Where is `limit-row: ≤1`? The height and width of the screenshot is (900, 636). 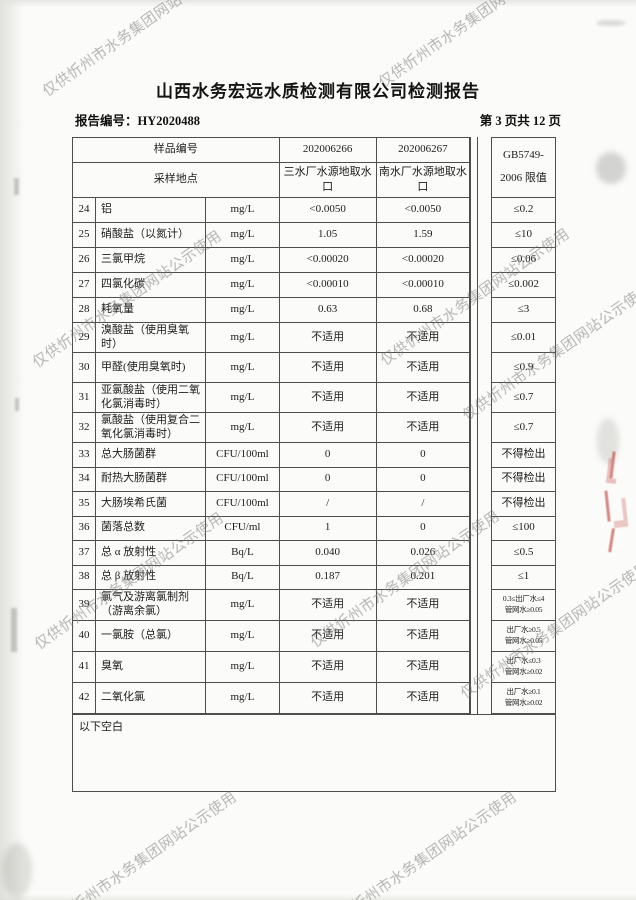
limit-row: ≤1 is located at coordinates (523, 577).